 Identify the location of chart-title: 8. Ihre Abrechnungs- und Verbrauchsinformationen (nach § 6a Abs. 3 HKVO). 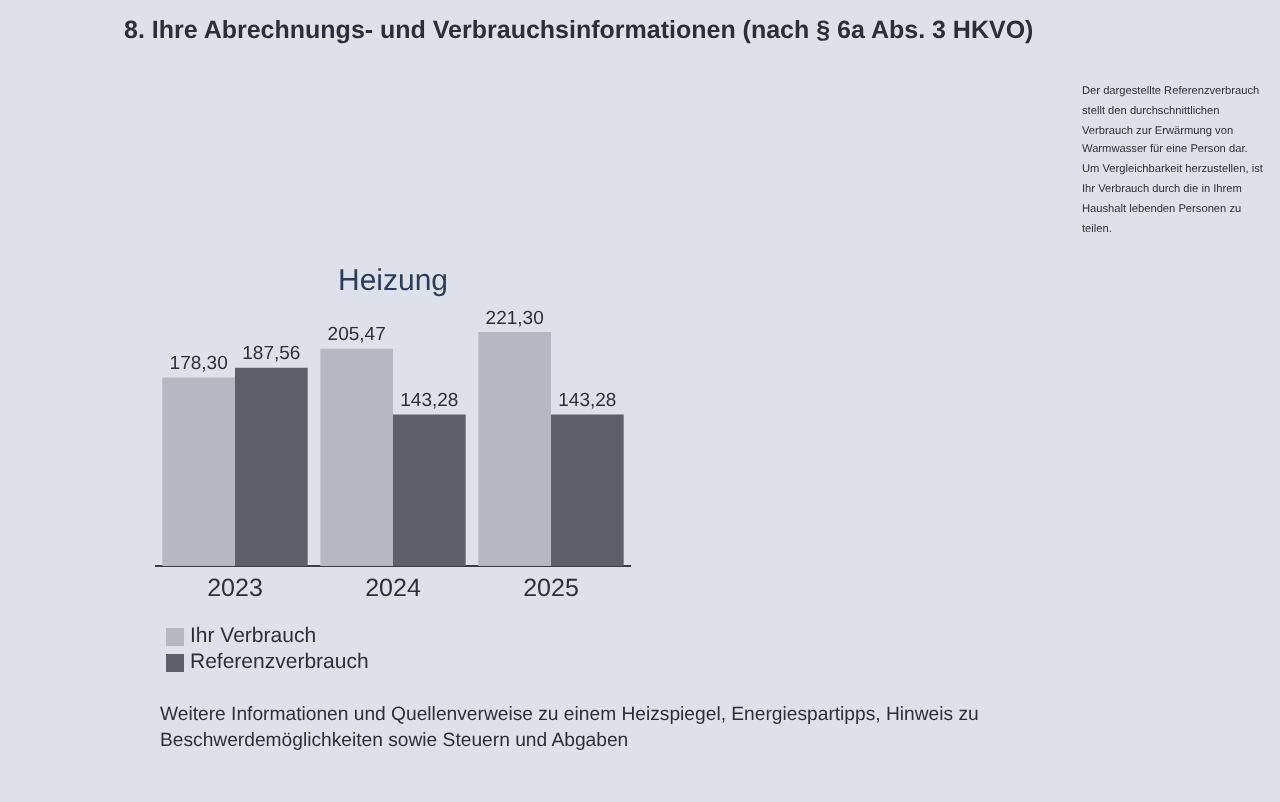
(579, 30).